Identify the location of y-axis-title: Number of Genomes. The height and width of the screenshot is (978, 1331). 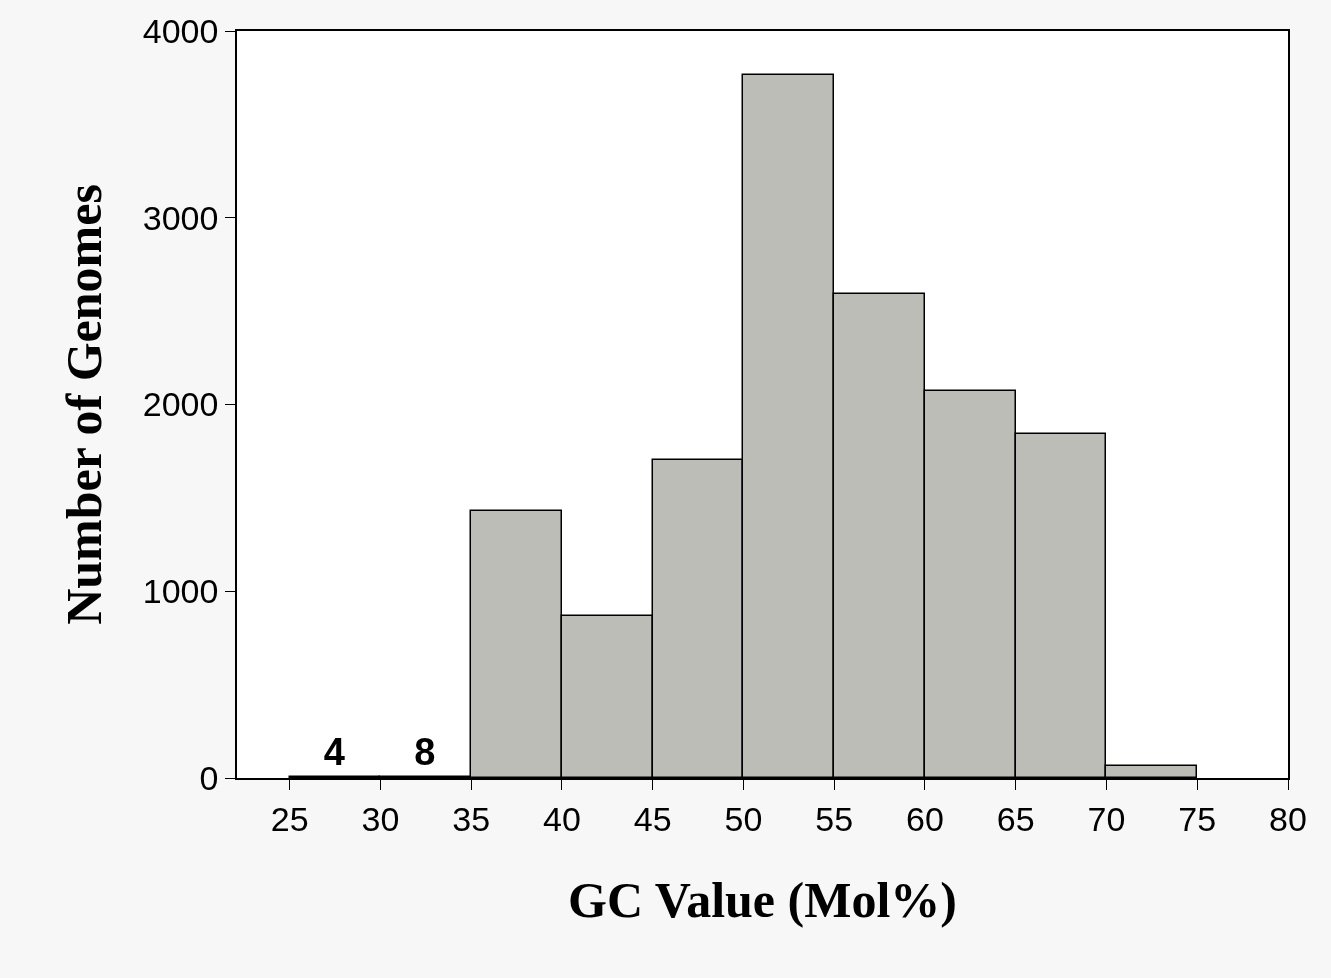
(84, 404).